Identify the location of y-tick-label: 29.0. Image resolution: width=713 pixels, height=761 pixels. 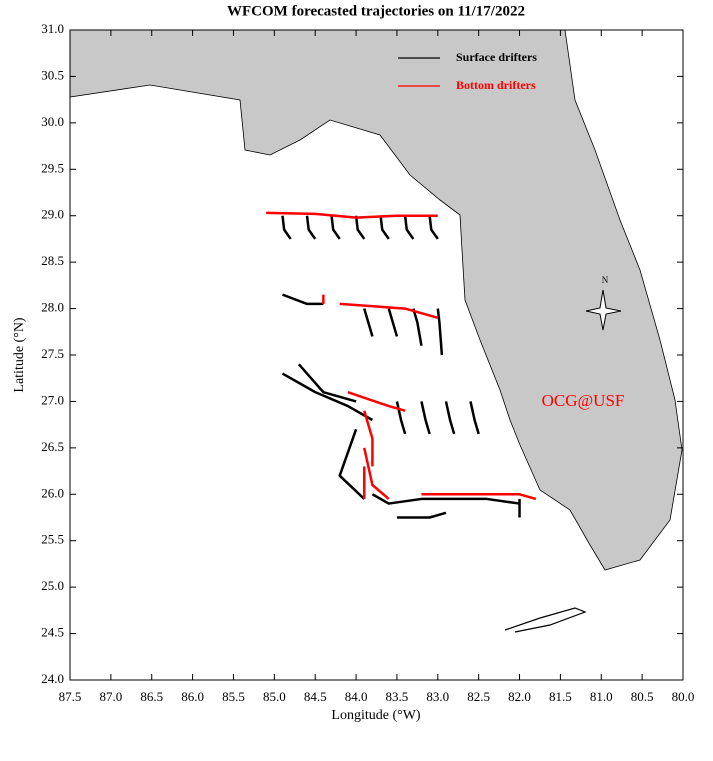
(52, 214).